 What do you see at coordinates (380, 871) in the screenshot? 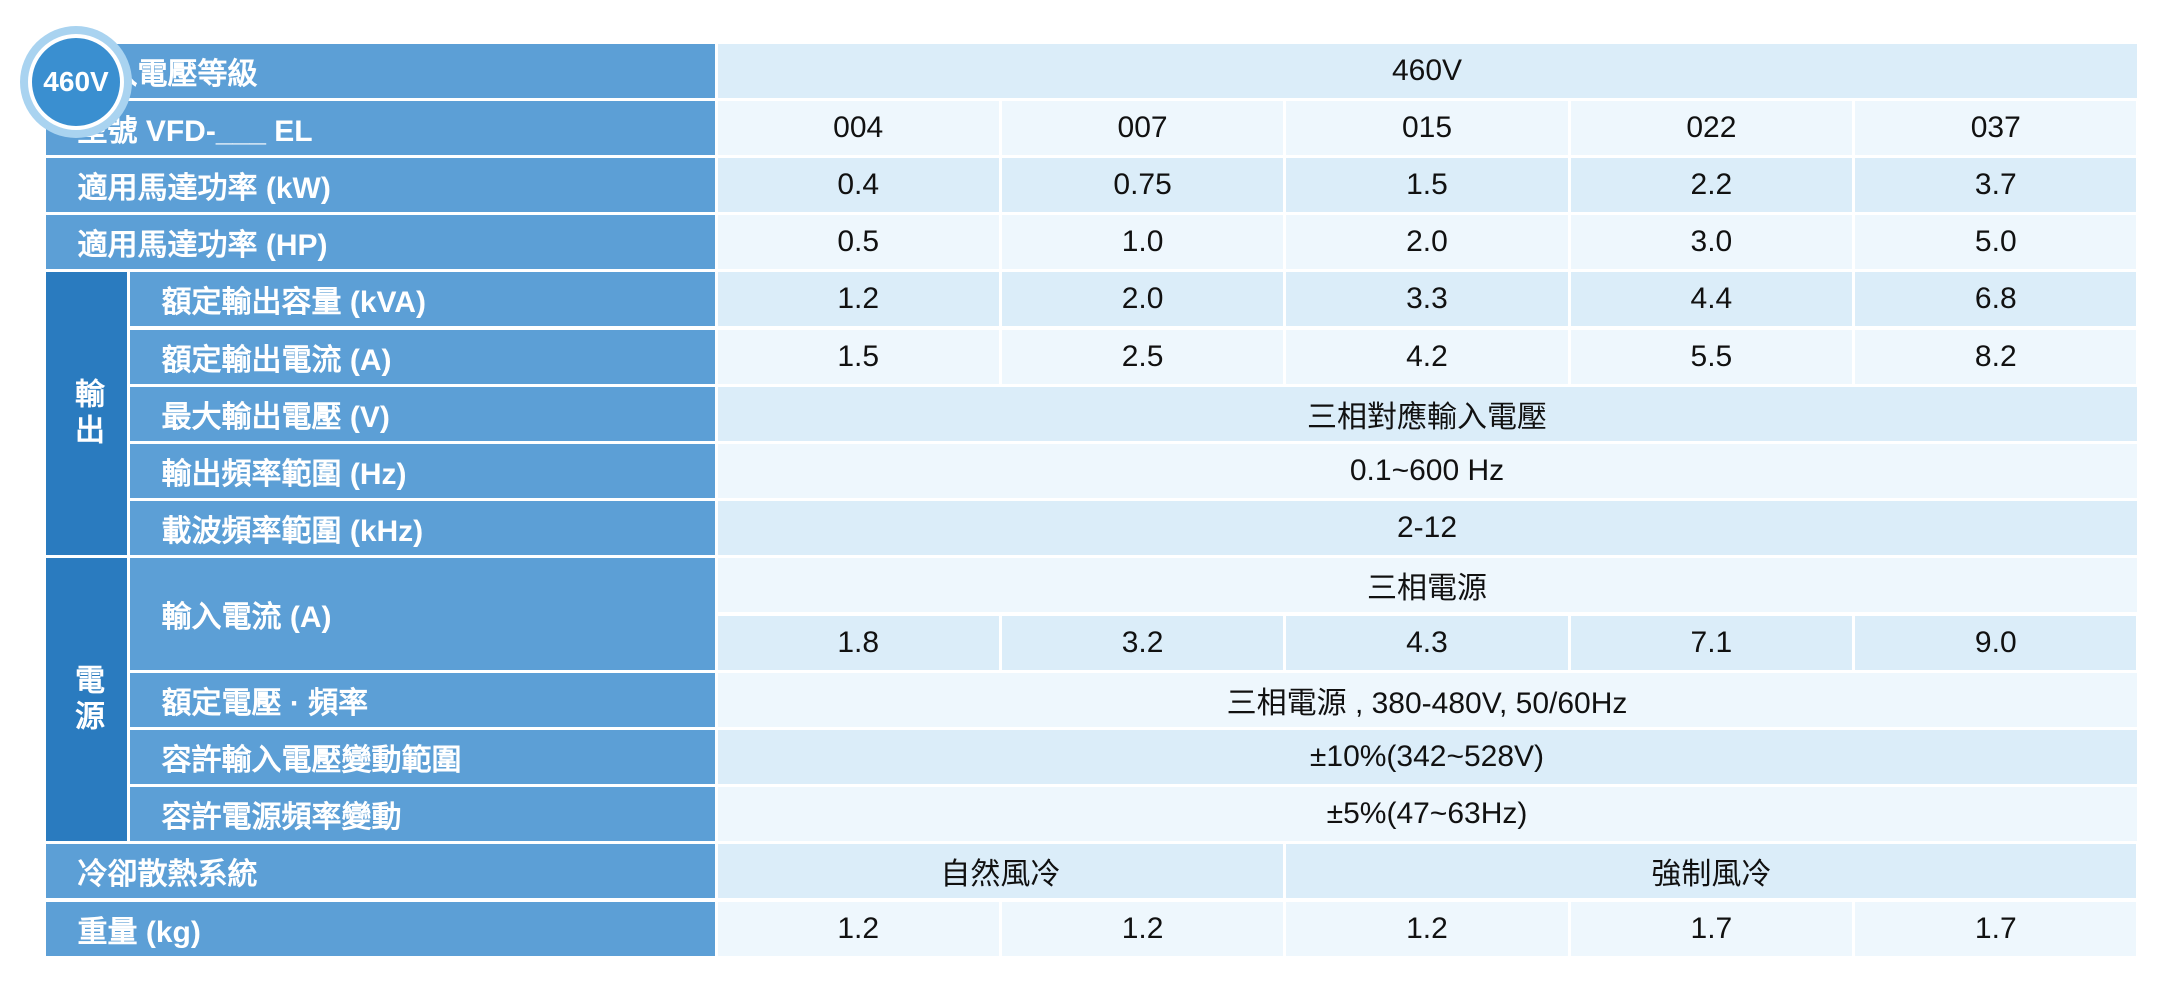
I see `row-label: 冷卻散熱系統` at bounding box center [380, 871].